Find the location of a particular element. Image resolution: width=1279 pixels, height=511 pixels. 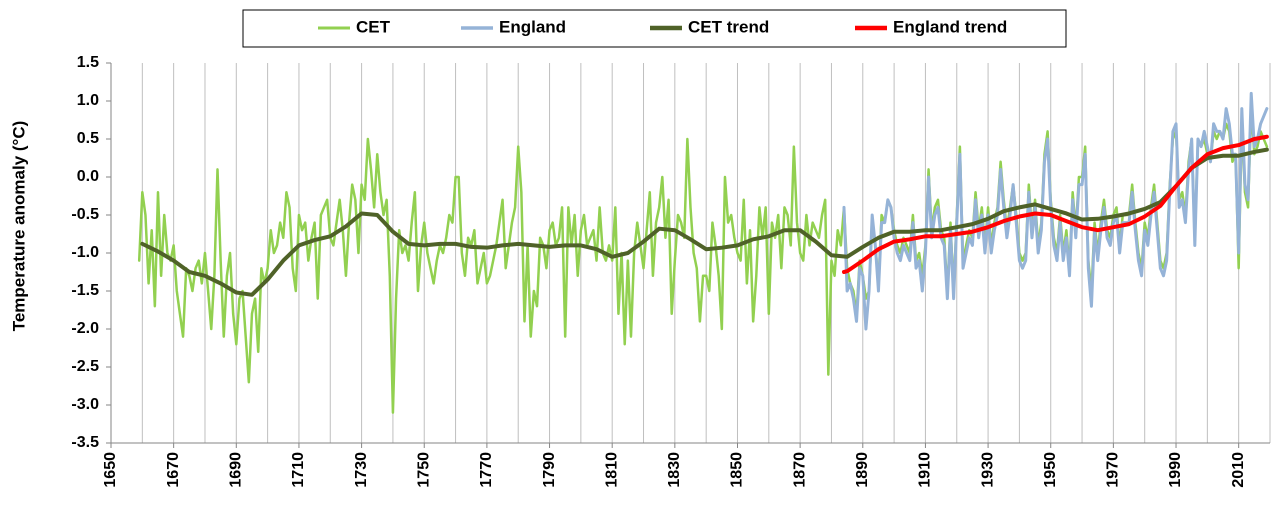

x-tick-label: 2010 is located at coordinates (1238, 470).